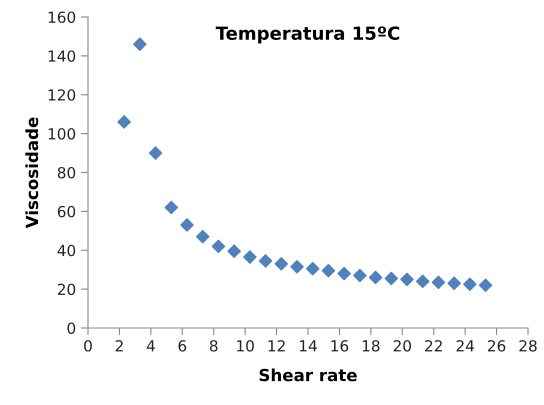 The width and height of the screenshot is (544, 405). Describe the element at coordinates (245, 346) in the screenshot. I see `x-tick-label: 10` at that location.